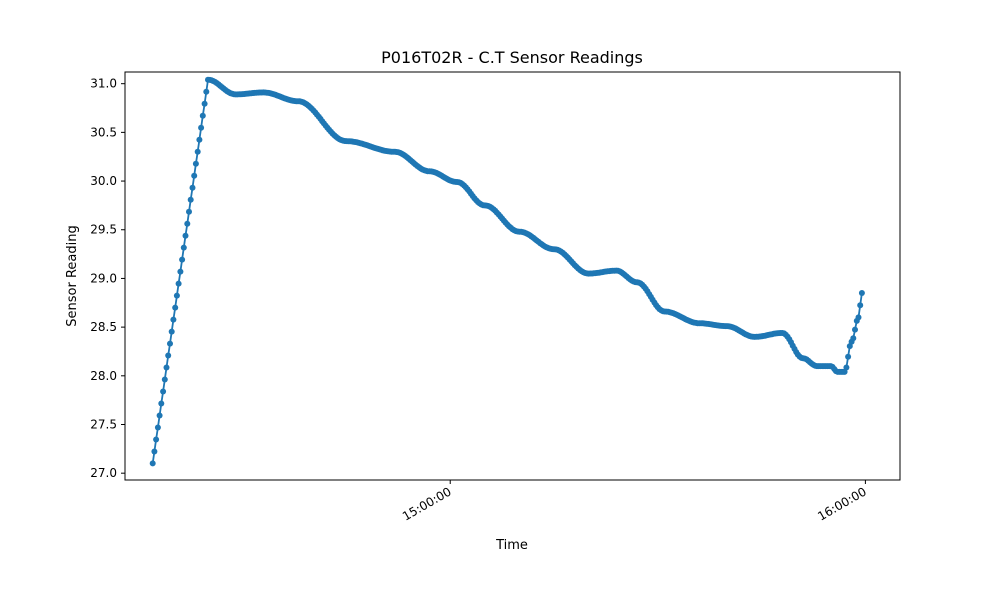 The width and height of the screenshot is (1000, 600). I want to click on y-axis: 27.0 27.5 28.0 28.5 29.0 29.5 30.0 30.5 31.0, so click(107, 278).